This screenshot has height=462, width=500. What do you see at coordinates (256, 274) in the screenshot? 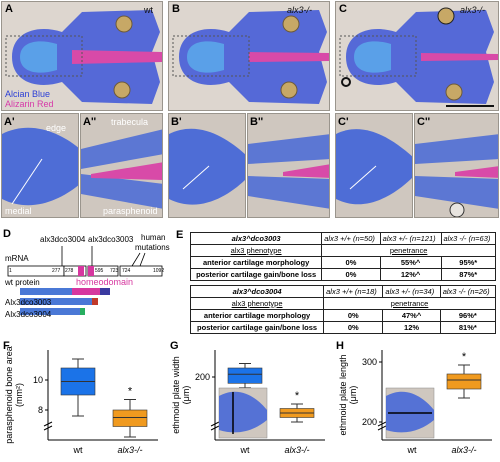
I see `phenotype-name: posterior cartilage gain/bone loss` at bounding box center [256, 274].